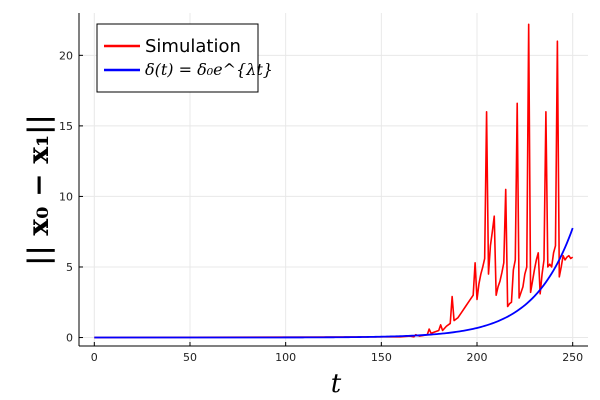  I want to click on legend-box, so click(177, 58).